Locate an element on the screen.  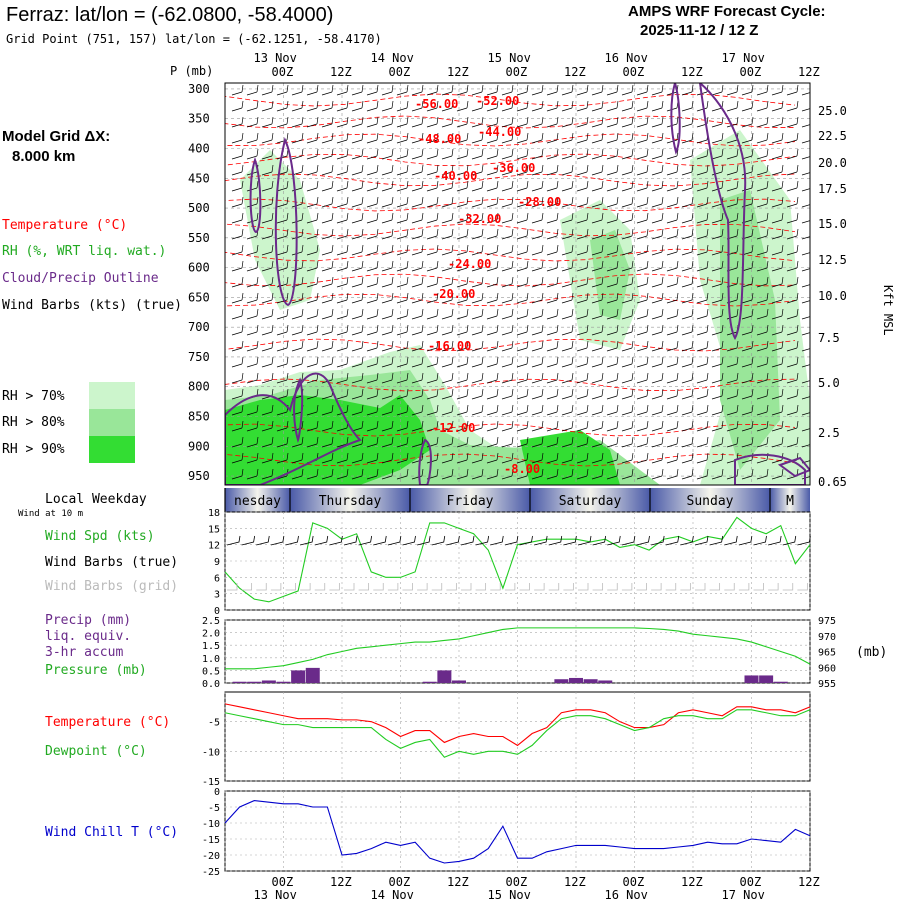
bottom-date-label: 16 Nov is located at coordinates (626, 894).